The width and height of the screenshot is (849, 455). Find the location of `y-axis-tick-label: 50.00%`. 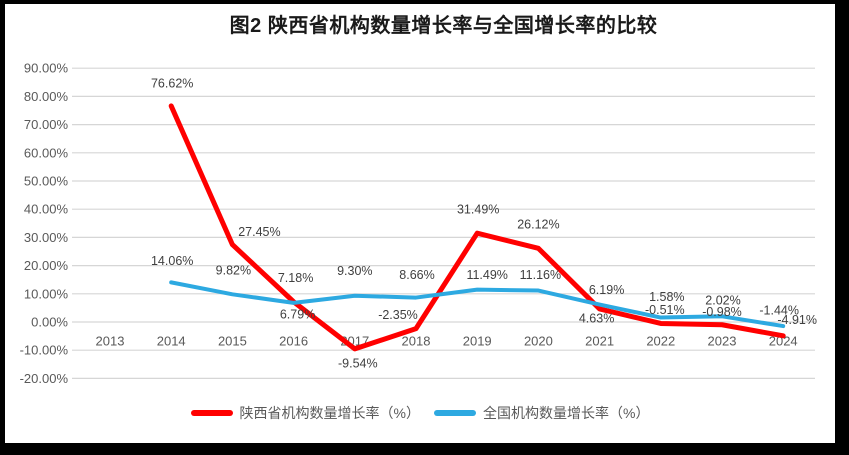

y-axis-tick-label: 50.00% is located at coordinates (46, 181).